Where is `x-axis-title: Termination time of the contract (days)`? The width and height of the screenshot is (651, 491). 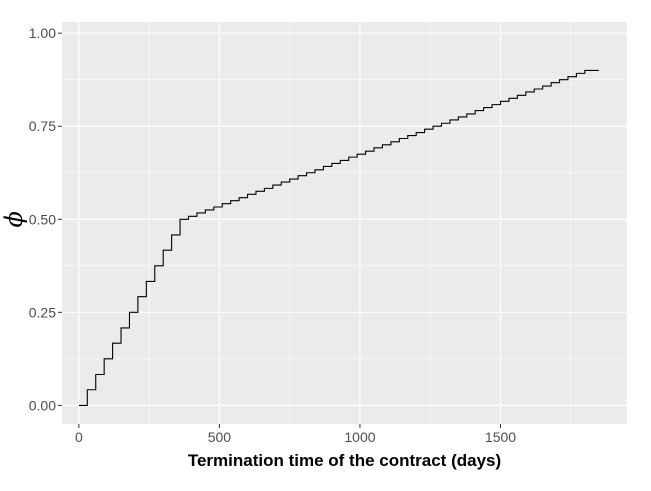
x-axis-title: Termination time of the contract (days) is located at coordinates (344, 460).